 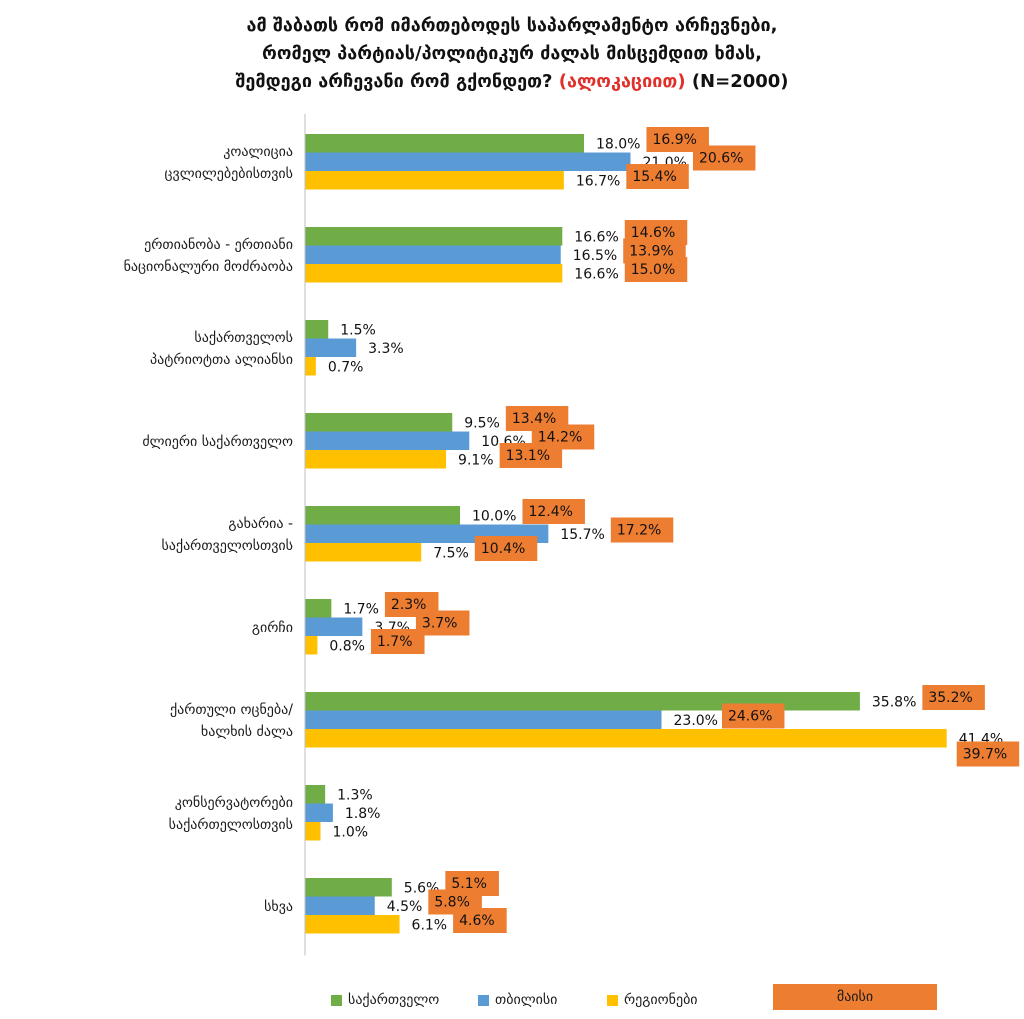 I want to click on category-label-line: გირჩი, so click(x=272, y=627).